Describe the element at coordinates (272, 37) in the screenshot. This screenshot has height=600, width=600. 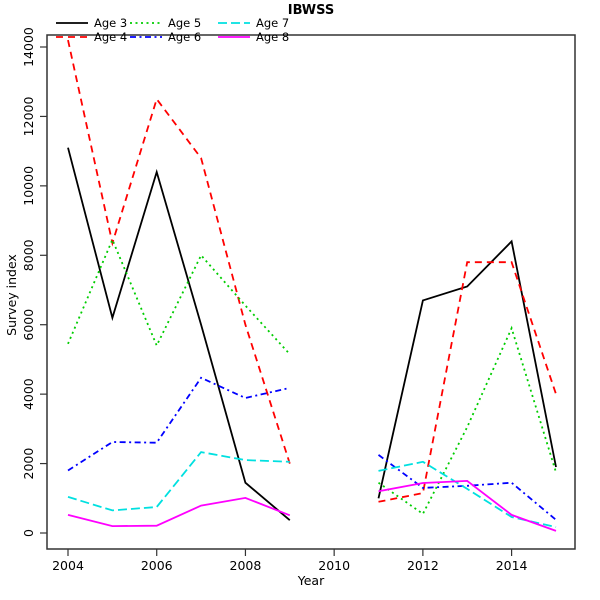
I see `legend-label-age-8: Age 8` at that location.